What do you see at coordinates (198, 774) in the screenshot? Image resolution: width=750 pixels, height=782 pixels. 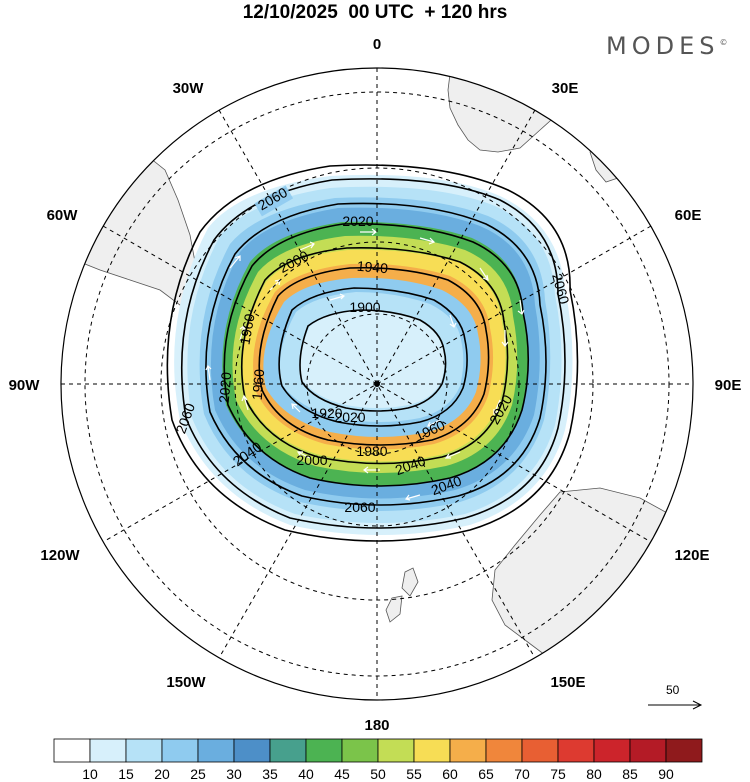 I see `colorbar-label: 25` at bounding box center [198, 774].